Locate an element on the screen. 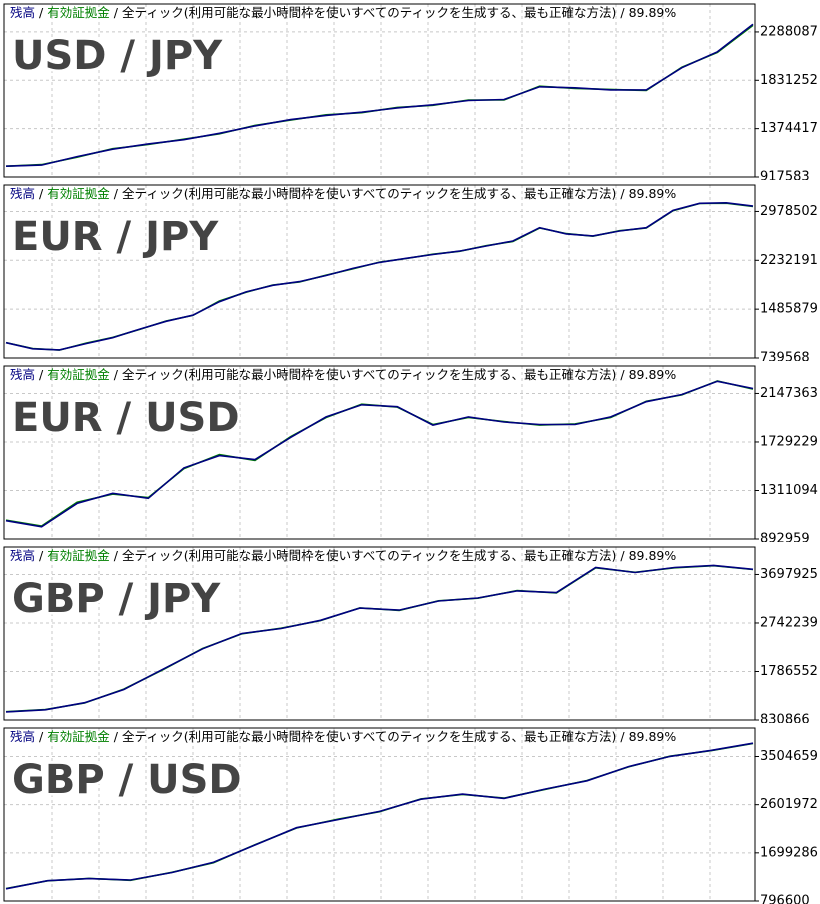 The image size is (820, 904). y-tick-label: 1786552 is located at coordinates (789, 671).